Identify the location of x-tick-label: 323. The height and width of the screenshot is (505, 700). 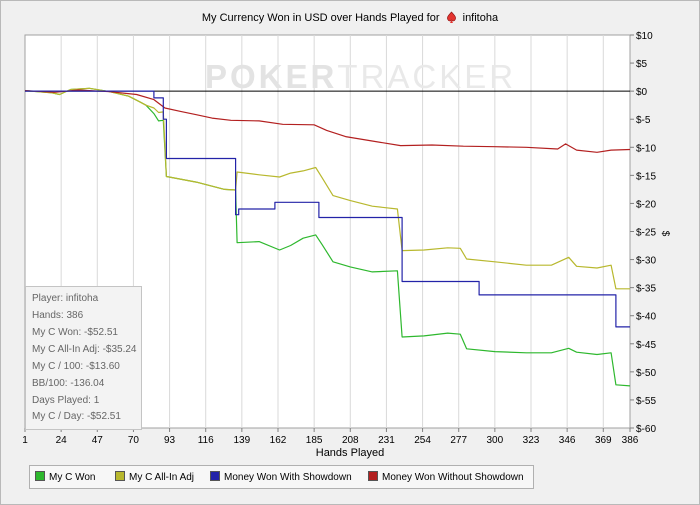
(531, 440).